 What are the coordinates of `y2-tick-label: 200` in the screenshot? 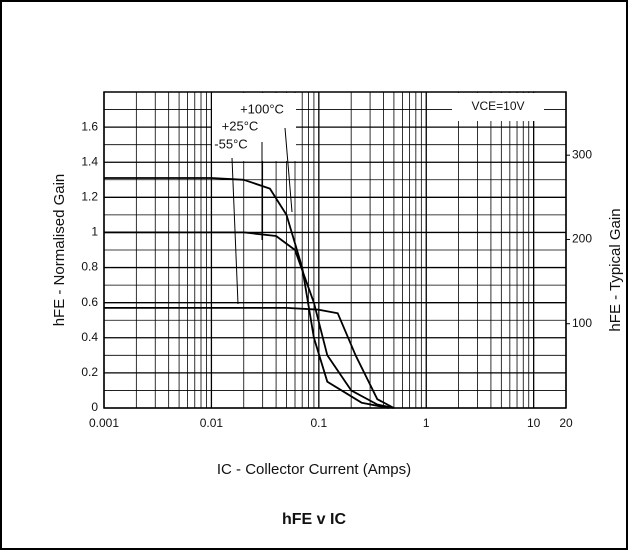 It's located at (582, 239).